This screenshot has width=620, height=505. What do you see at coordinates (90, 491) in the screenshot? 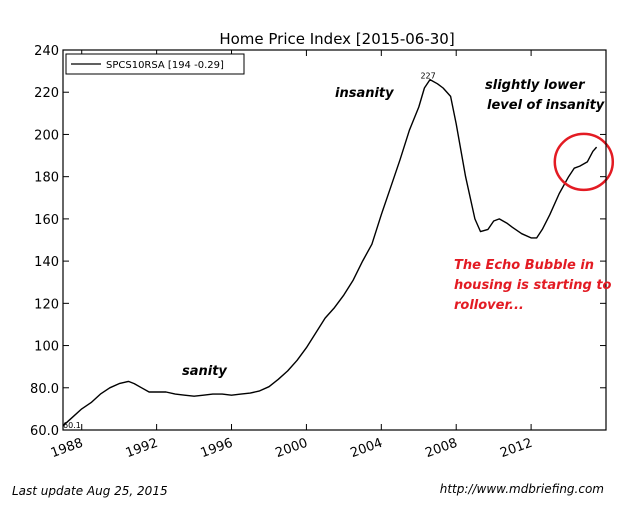
I see `last-update-text: Last update Aug 25, 2015` at bounding box center [90, 491].